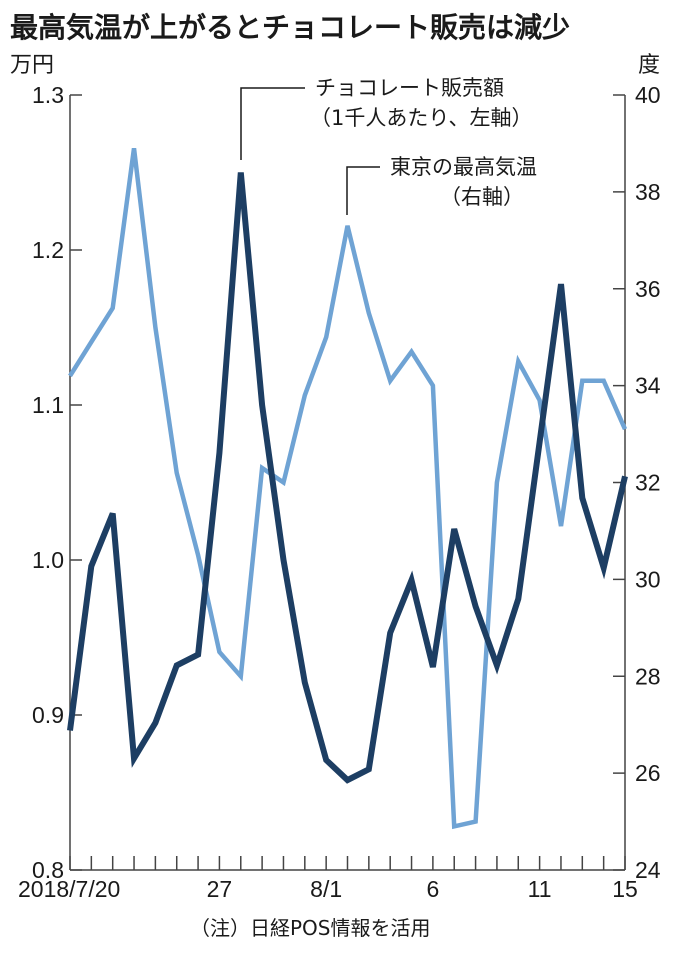 The width and height of the screenshot is (680, 953). I want to click on annotation-temperature-leader, so click(363, 190).